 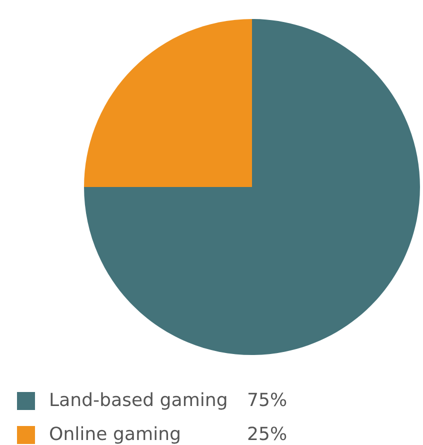 What do you see at coordinates (267, 399) in the screenshot?
I see `data-label: 75%` at bounding box center [267, 399].